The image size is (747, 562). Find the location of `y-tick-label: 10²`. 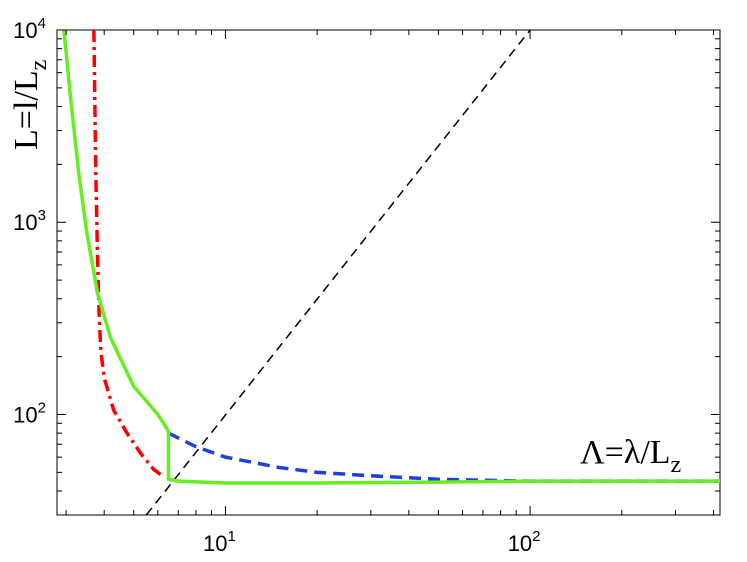

y-tick-label: 10² is located at coordinates (29, 413).